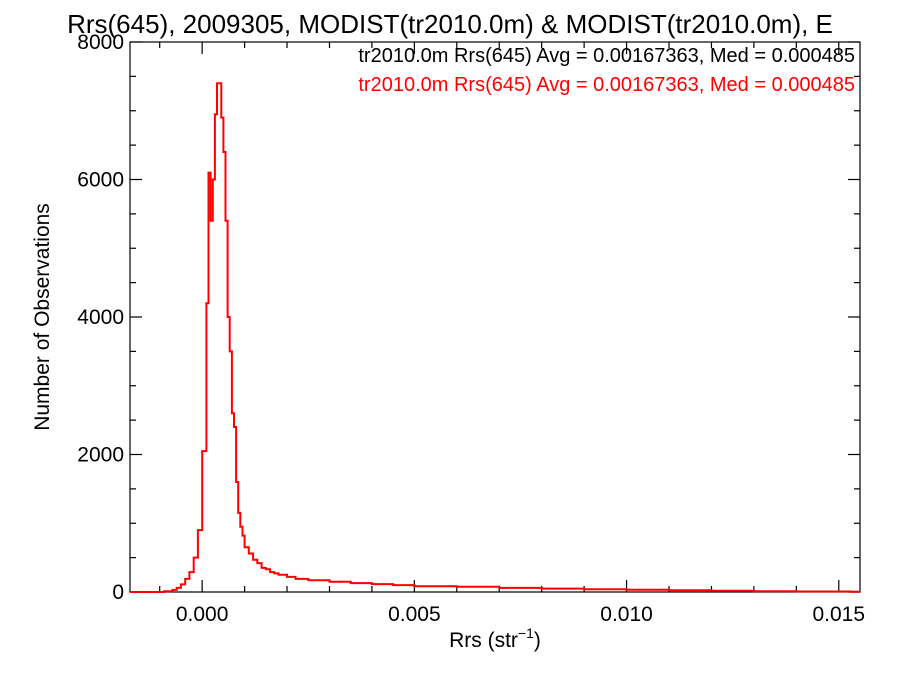 The height and width of the screenshot is (675, 900). I want to click on y-tick-label: 4000, so click(100, 317).